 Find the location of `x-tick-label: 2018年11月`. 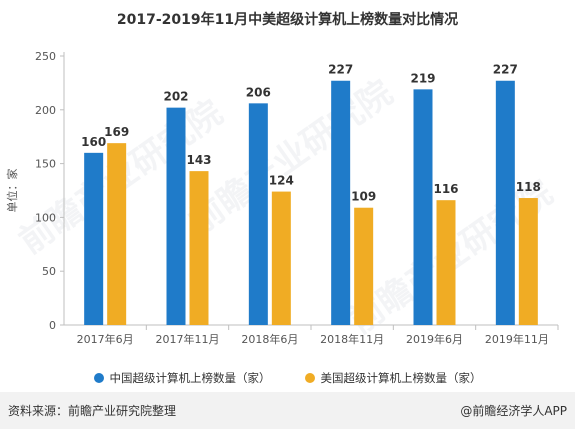

x-tick-label: 2018年11月 is located at coordinates (352, 339).